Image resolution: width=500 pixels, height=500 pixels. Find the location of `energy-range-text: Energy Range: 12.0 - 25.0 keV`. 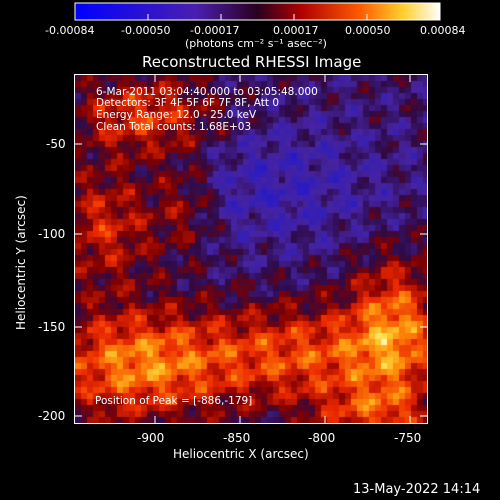

energy-range-text: Energy Range: 12.0 - 25.0 keV is located at coordinates (176, 115).